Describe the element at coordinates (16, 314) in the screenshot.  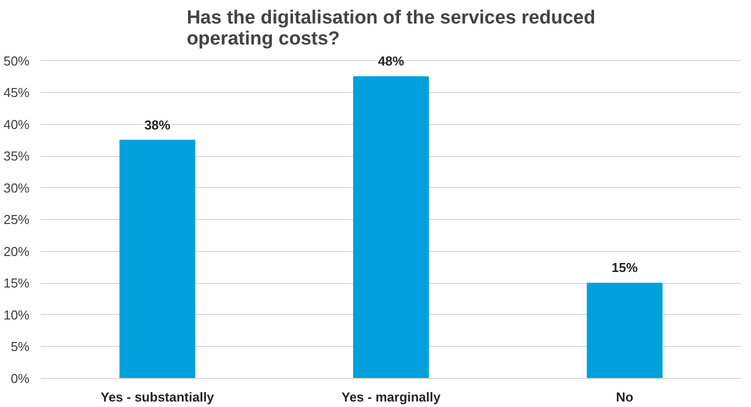
I see `y-tick-label: 10%` at that location.